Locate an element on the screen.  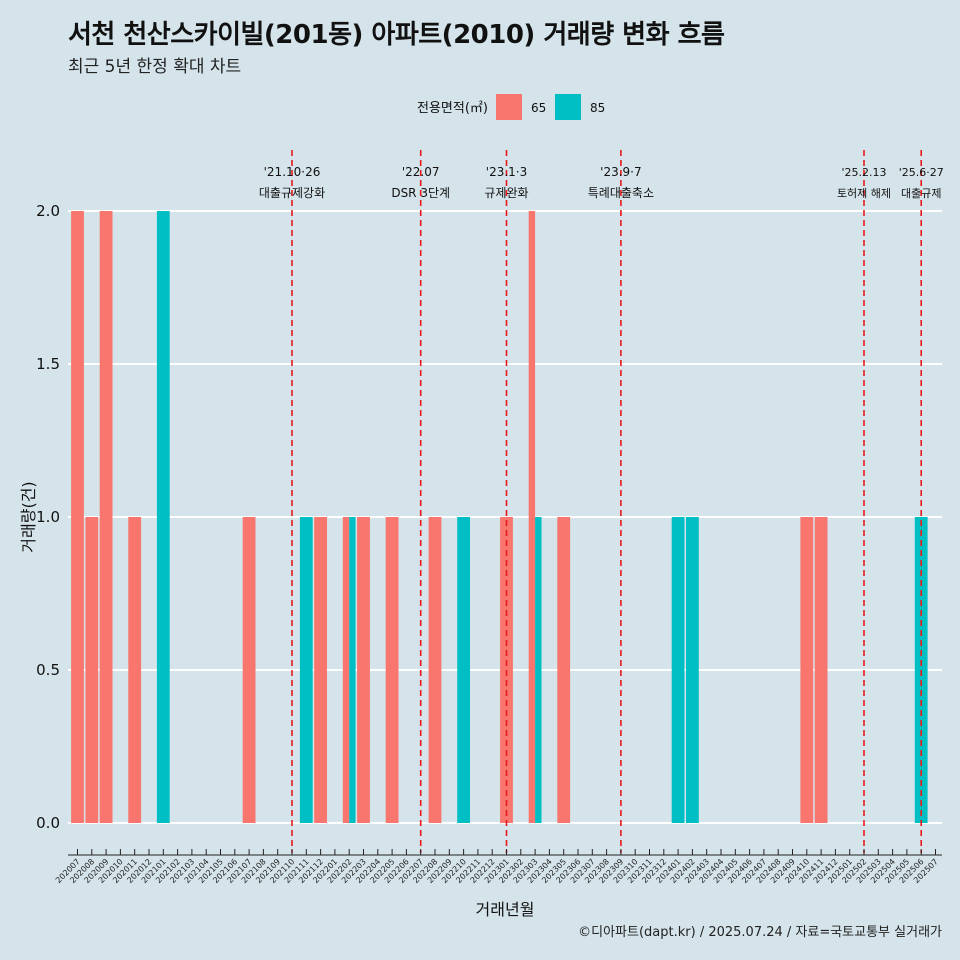
event-date-label: '23.9·7 is located at coordinates (620, 172).